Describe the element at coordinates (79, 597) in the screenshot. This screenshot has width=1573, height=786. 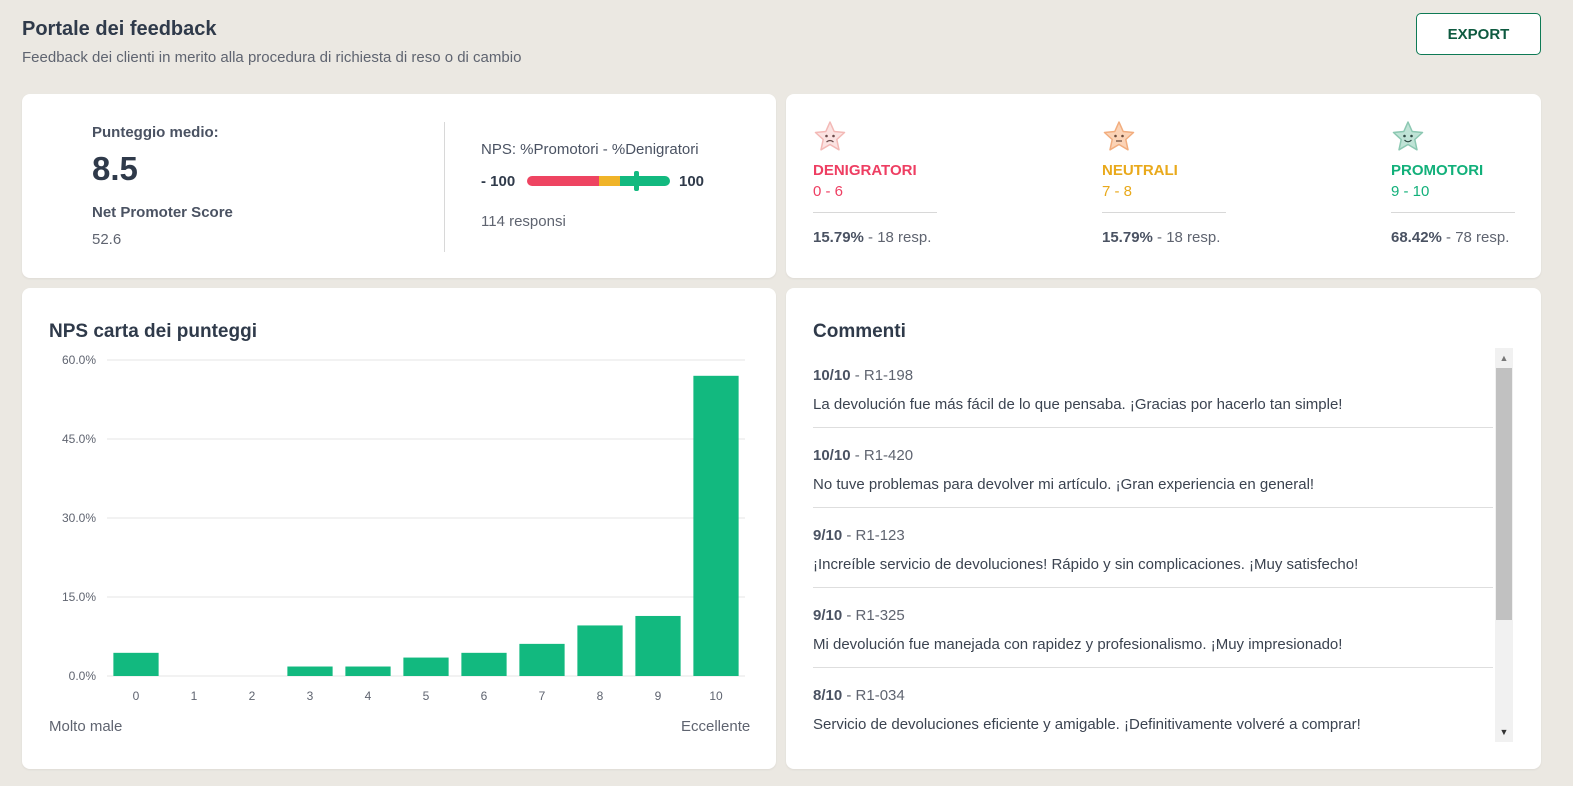
I see `y-tick-label: 15.0%` at that location.